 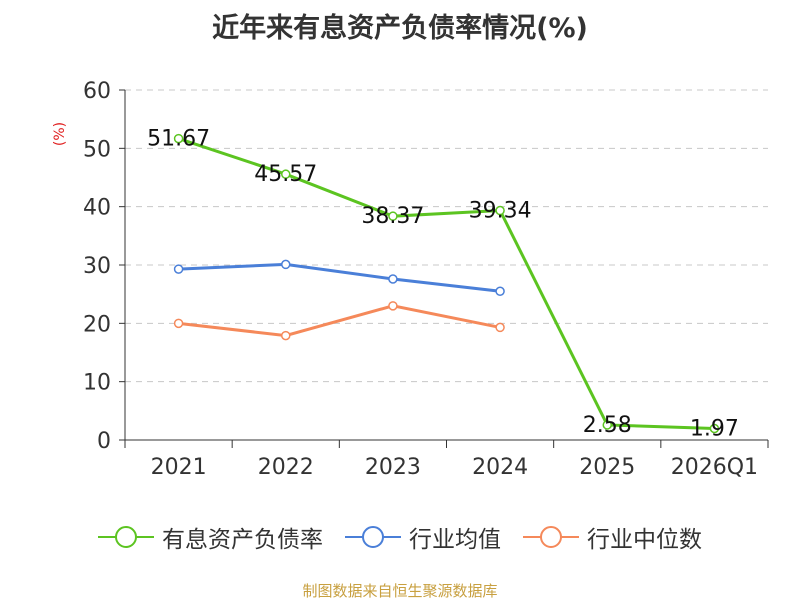 I want to click on legend-item-series-2: 行业均值, so click(x=423, y=537).